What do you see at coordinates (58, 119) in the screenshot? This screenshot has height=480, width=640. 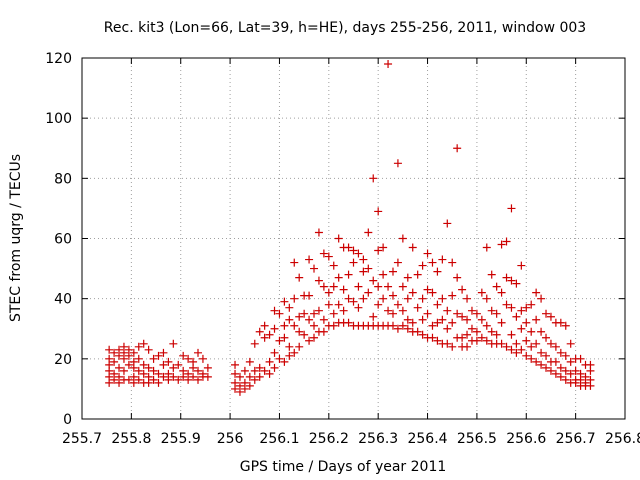 I see `y-tick-label: 100` at bounding box center [58, 119].